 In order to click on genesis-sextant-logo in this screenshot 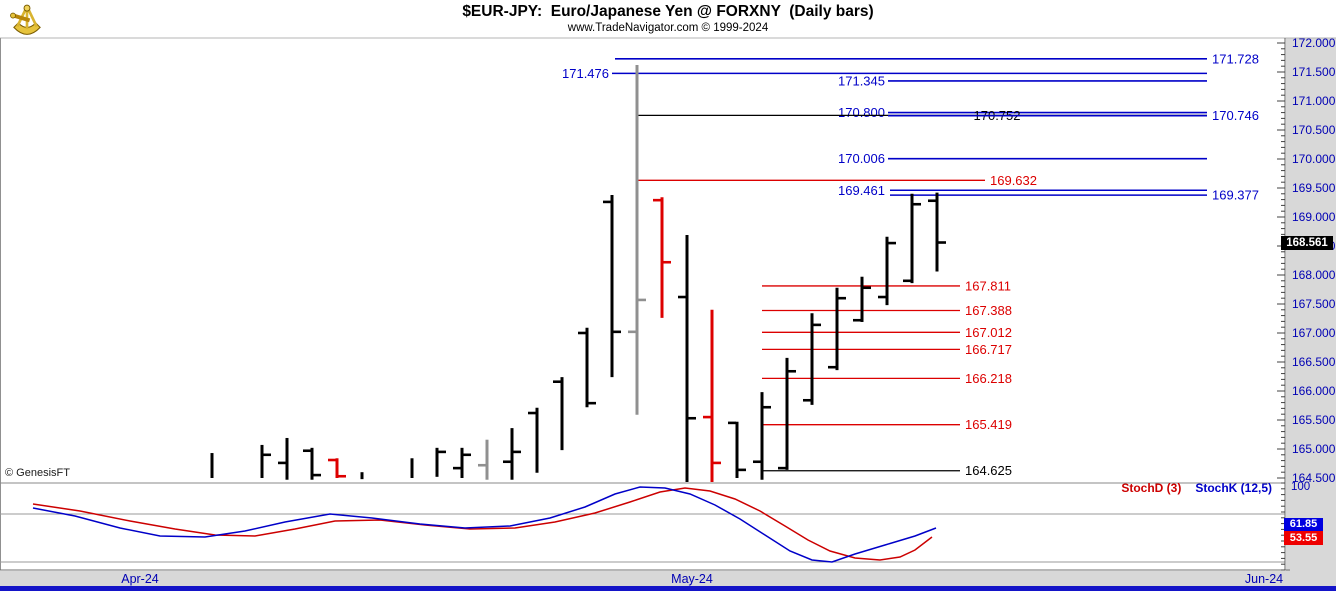, I will do `click(25, 19)`.